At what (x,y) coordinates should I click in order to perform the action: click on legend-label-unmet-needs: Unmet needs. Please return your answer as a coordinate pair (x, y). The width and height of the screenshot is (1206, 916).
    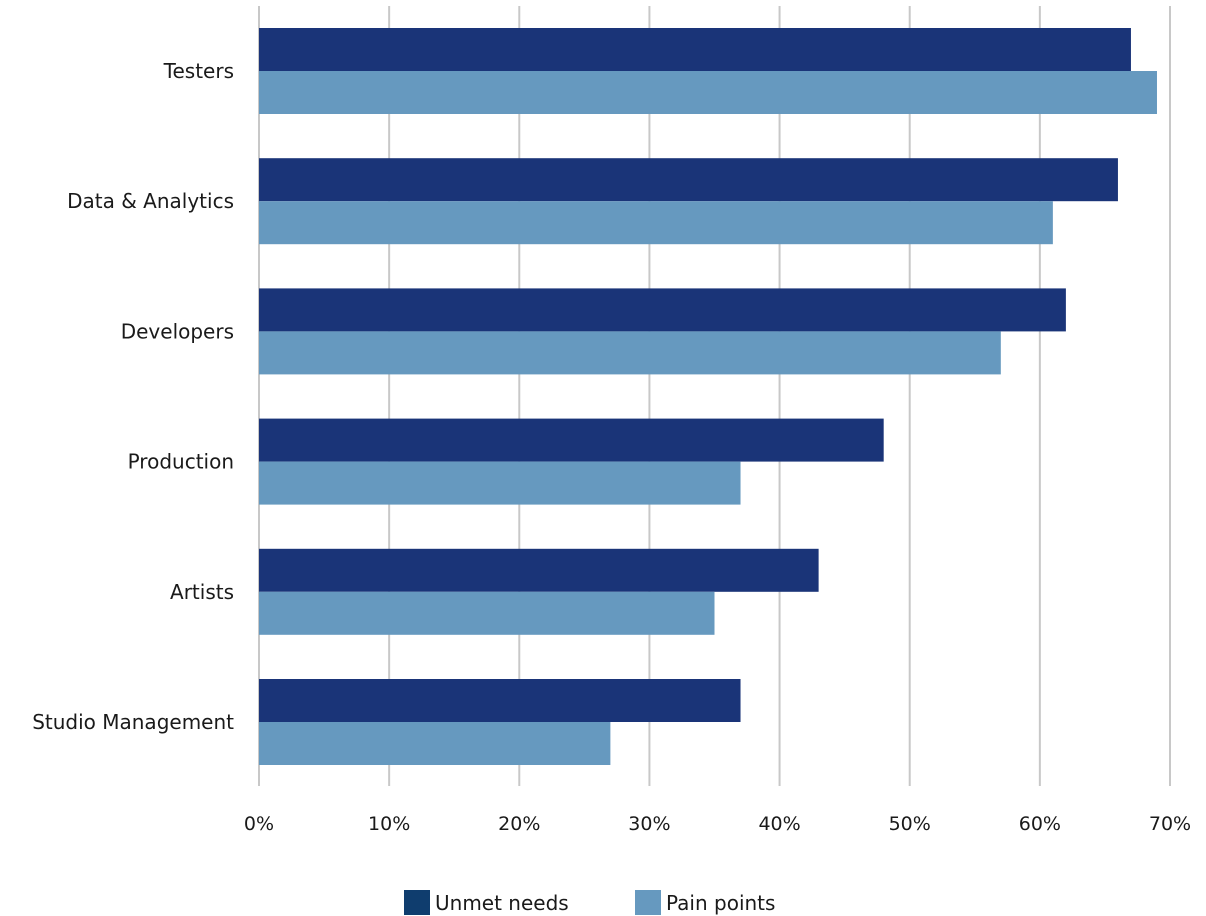
    Looking at the image, I should click on (502, 903).